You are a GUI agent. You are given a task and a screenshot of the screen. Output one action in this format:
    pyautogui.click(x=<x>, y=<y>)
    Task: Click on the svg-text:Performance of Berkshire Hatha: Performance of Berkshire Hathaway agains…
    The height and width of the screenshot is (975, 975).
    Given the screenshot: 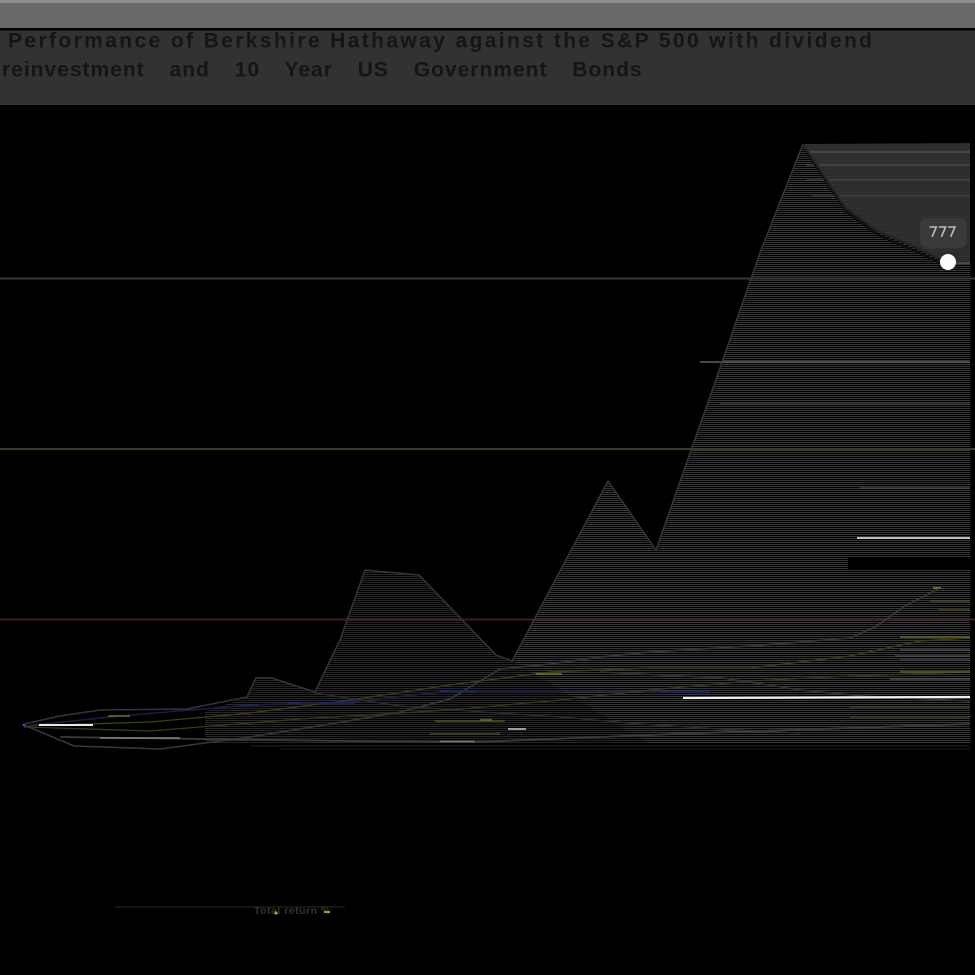 What is the action you would take?
    pyautogui.click(x=440, y=41)
    